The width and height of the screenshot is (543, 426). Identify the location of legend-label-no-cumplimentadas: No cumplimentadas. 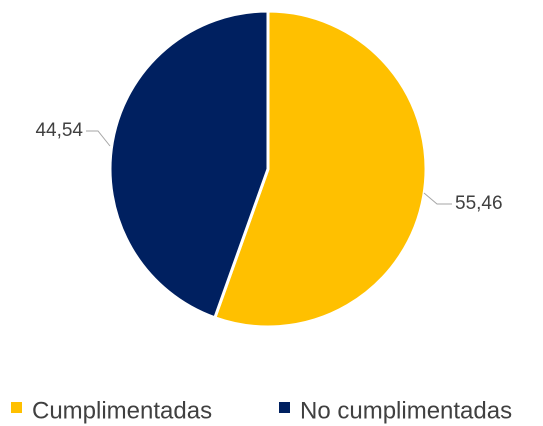
(406, 410).